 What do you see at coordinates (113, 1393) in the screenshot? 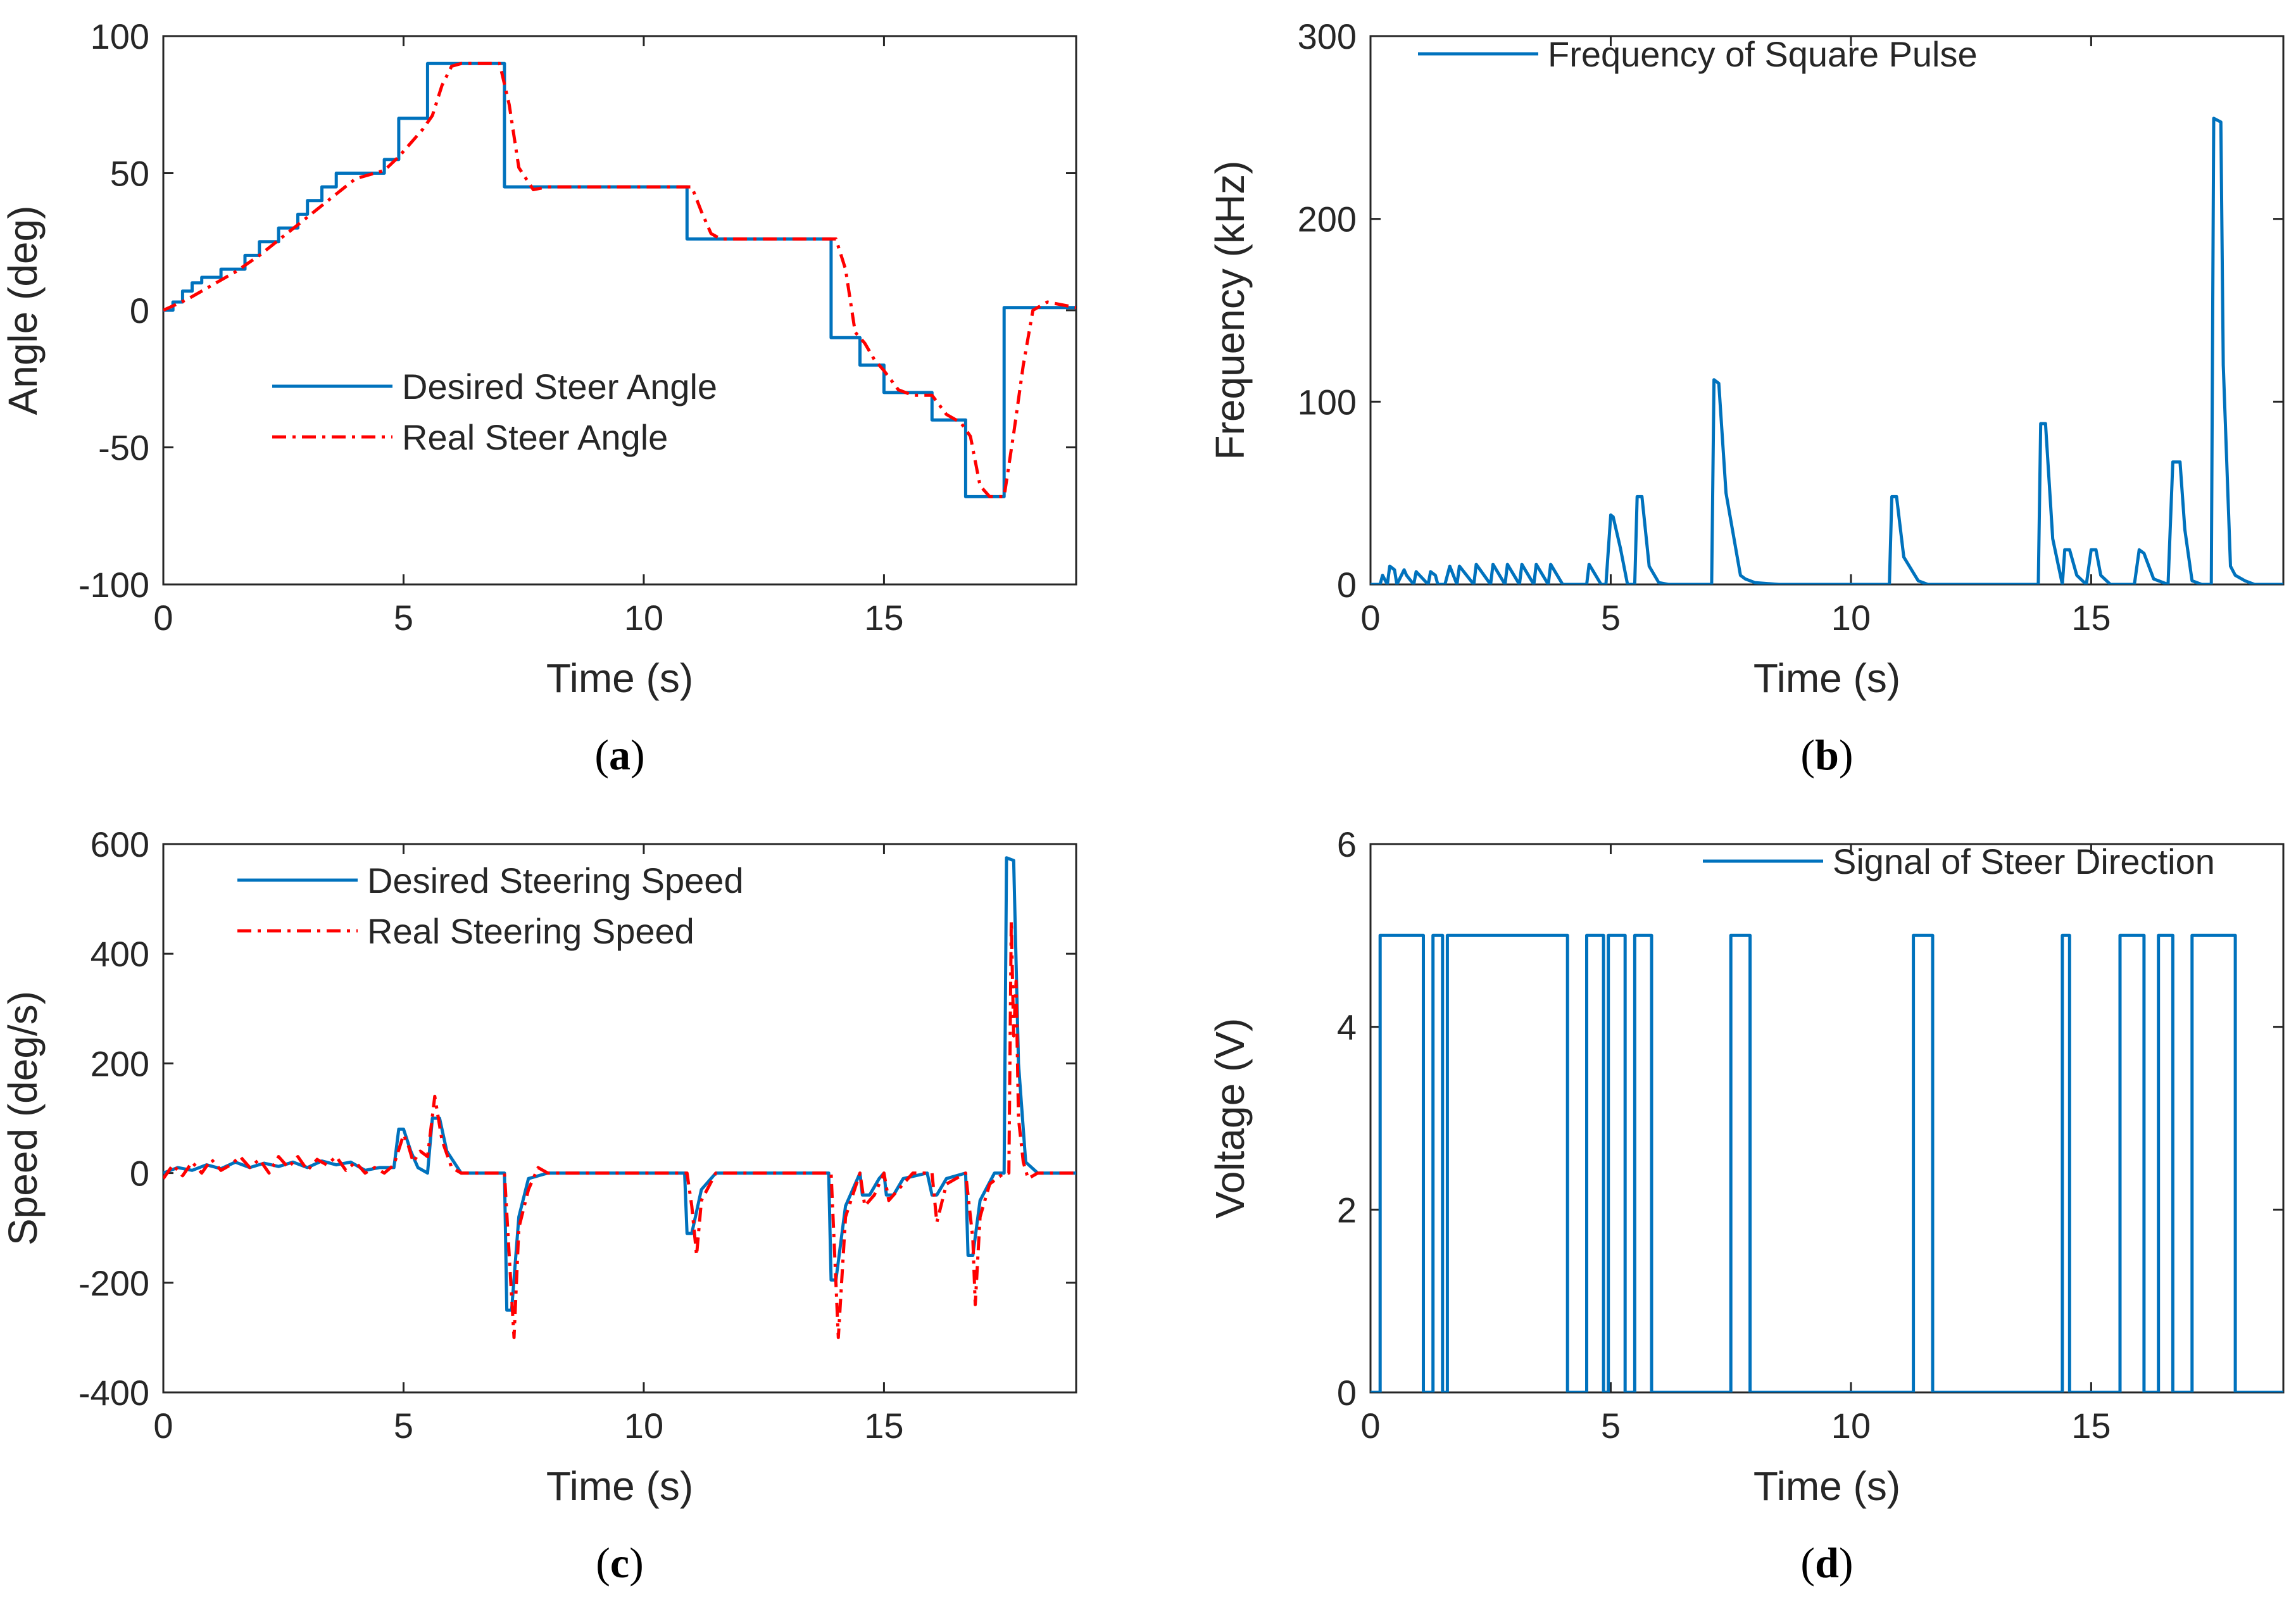
I see `y-tick-label: -400` at bounding box center [113, 1393].